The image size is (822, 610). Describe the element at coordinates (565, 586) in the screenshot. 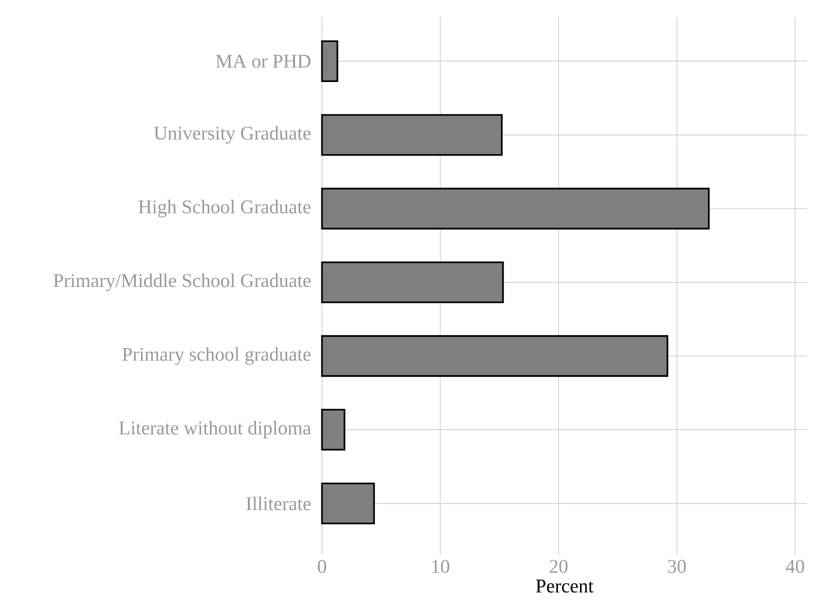

I see `x-axis-title: Percent` at that location.